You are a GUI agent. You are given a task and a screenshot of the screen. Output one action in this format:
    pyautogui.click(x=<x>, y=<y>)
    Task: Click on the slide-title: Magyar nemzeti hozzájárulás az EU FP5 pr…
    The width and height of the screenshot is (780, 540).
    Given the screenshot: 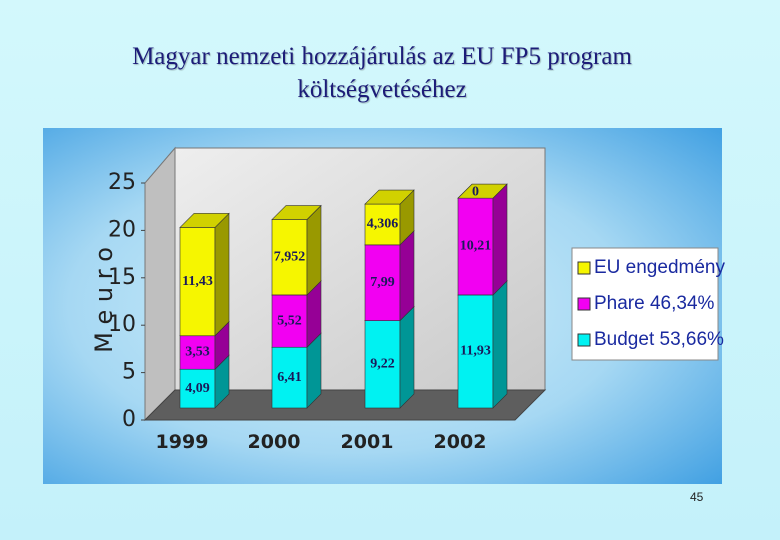 What is the action you would take?
    pyautogui.click(x=382, y=73)
    